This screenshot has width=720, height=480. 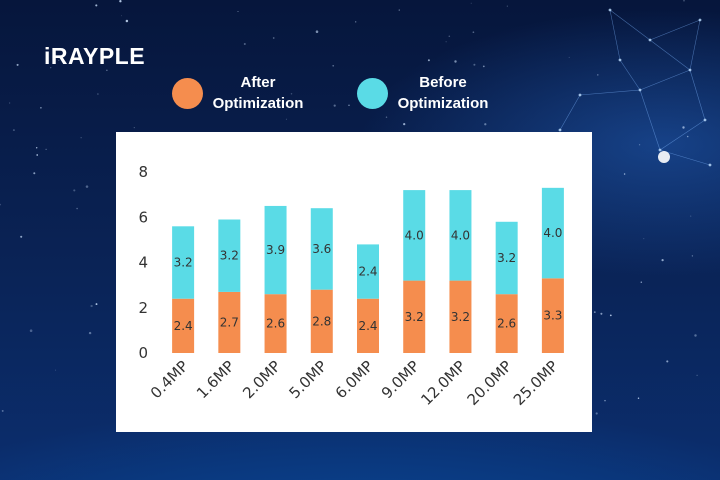 I want to click on x-category-label: 0.4MP, so click(x=169, y=379).